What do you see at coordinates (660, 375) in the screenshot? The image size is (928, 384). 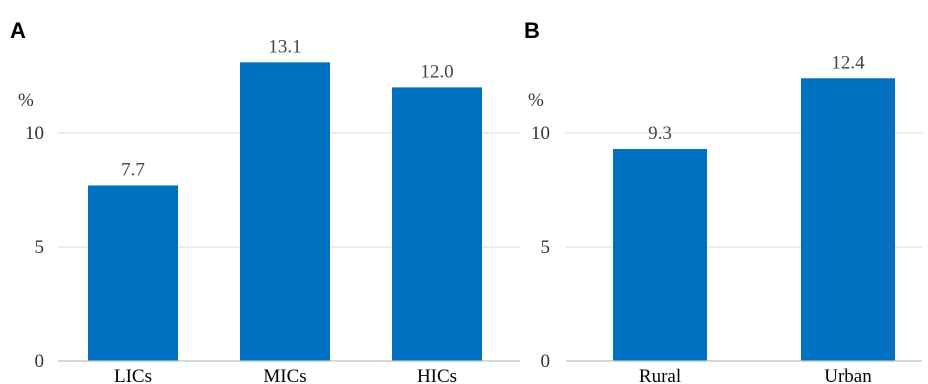 I see `category-label: Rural` at bounding box center [660, 375].